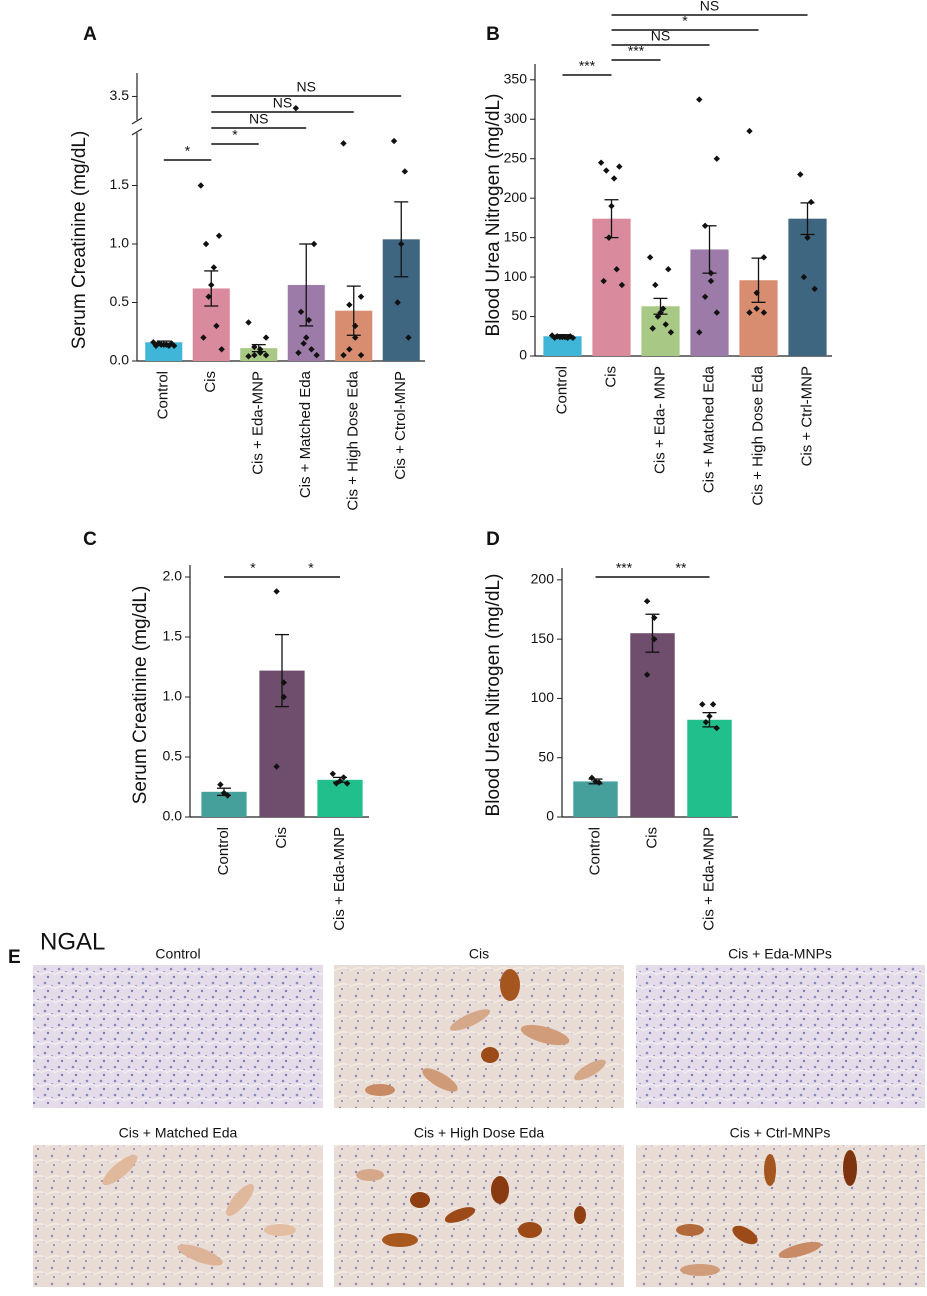  What do you see at coordinates (120, 301) in the screenshot?
I see `y-tick-label: 0.5` at bounding box center [120, 301].